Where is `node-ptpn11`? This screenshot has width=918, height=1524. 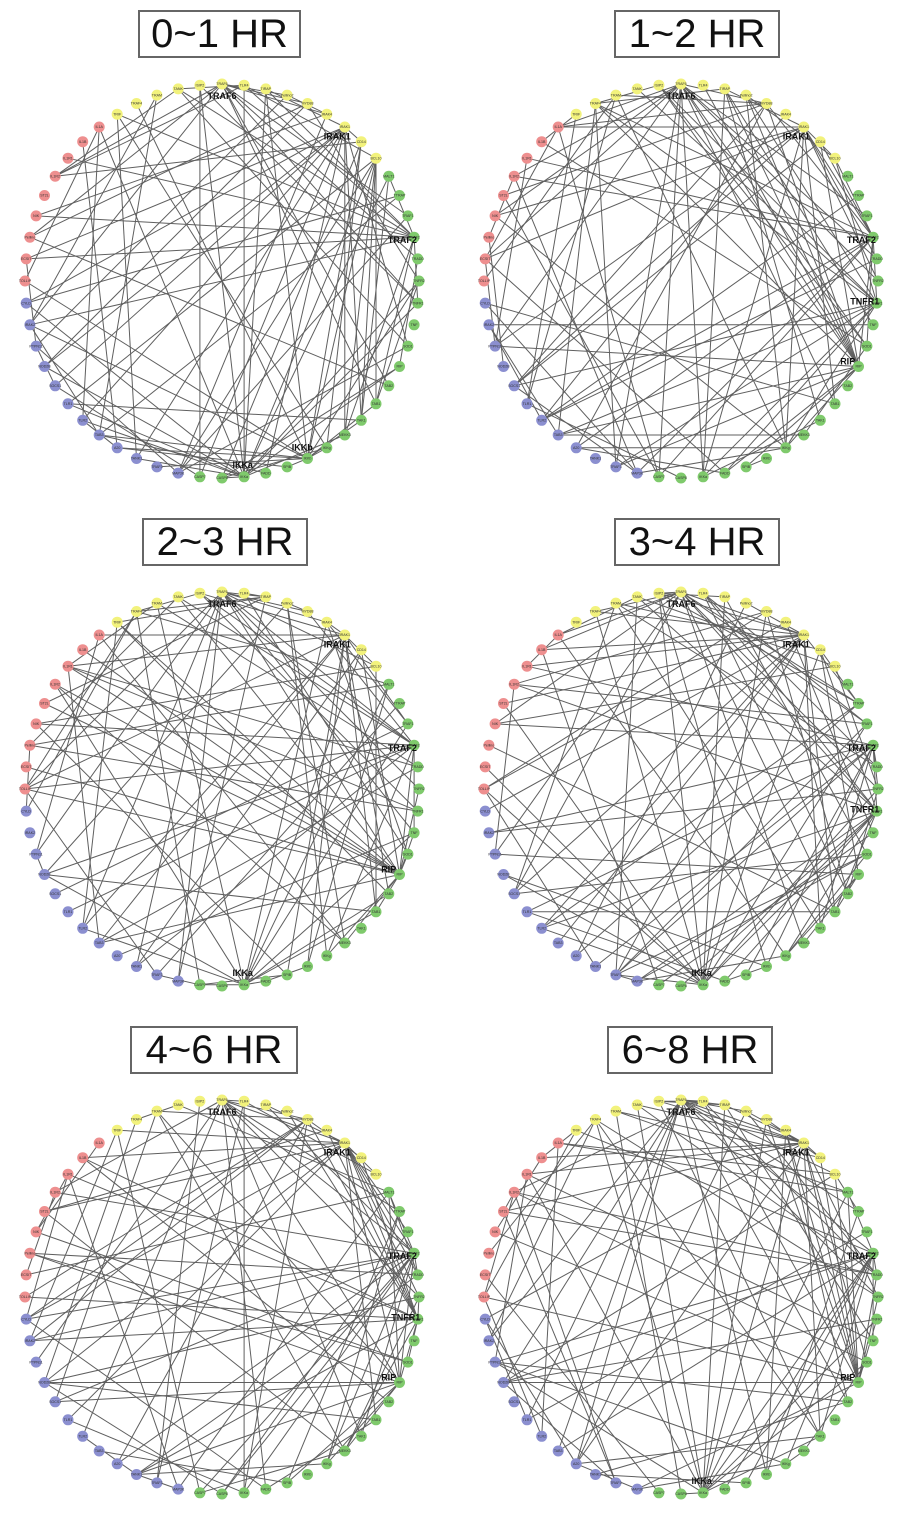 node-ptpn11 is located at coordinates (36, 854).